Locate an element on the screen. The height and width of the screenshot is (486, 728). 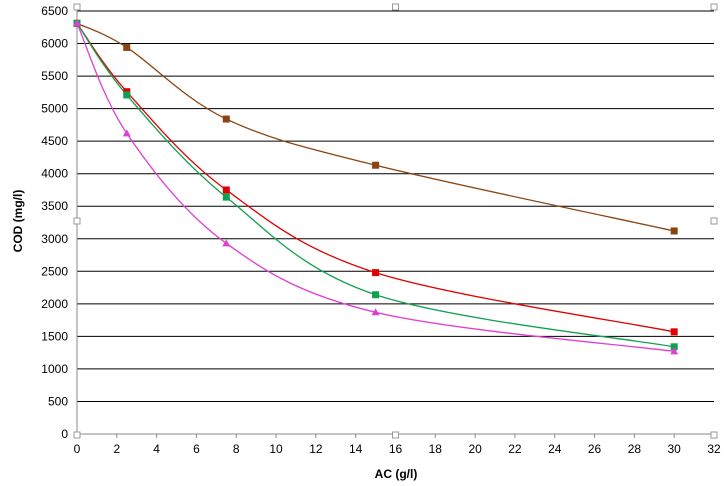
y-tick-label: 6500 is located at coordinates (54, 11).